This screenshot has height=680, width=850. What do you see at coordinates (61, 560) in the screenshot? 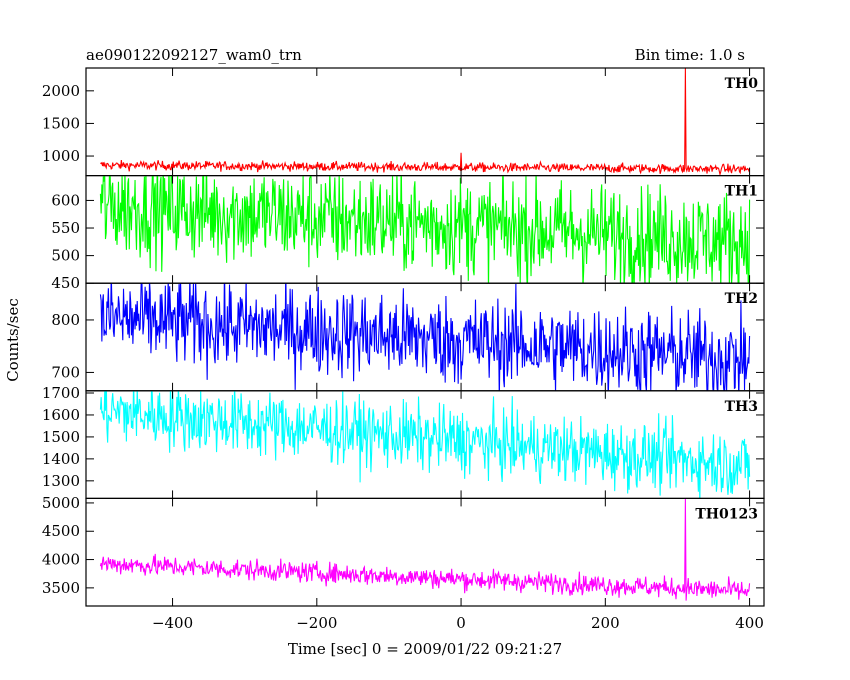
I see `y-tick-label: 4000` at bounding box center [61, 560].